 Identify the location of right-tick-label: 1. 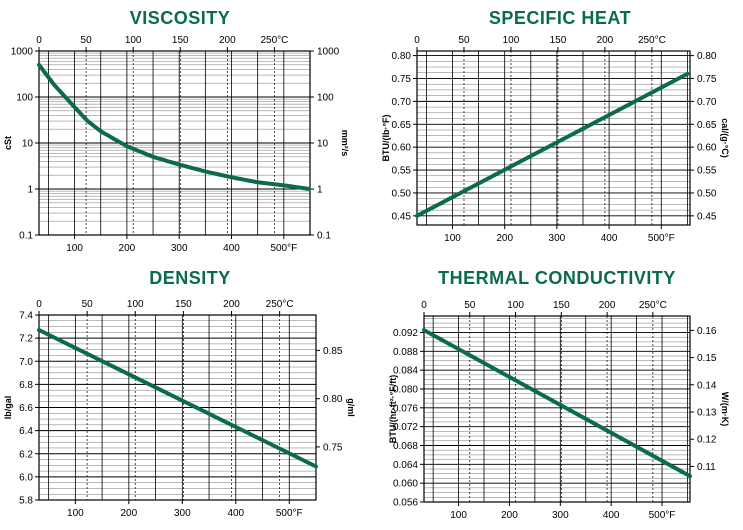
(320, 190).